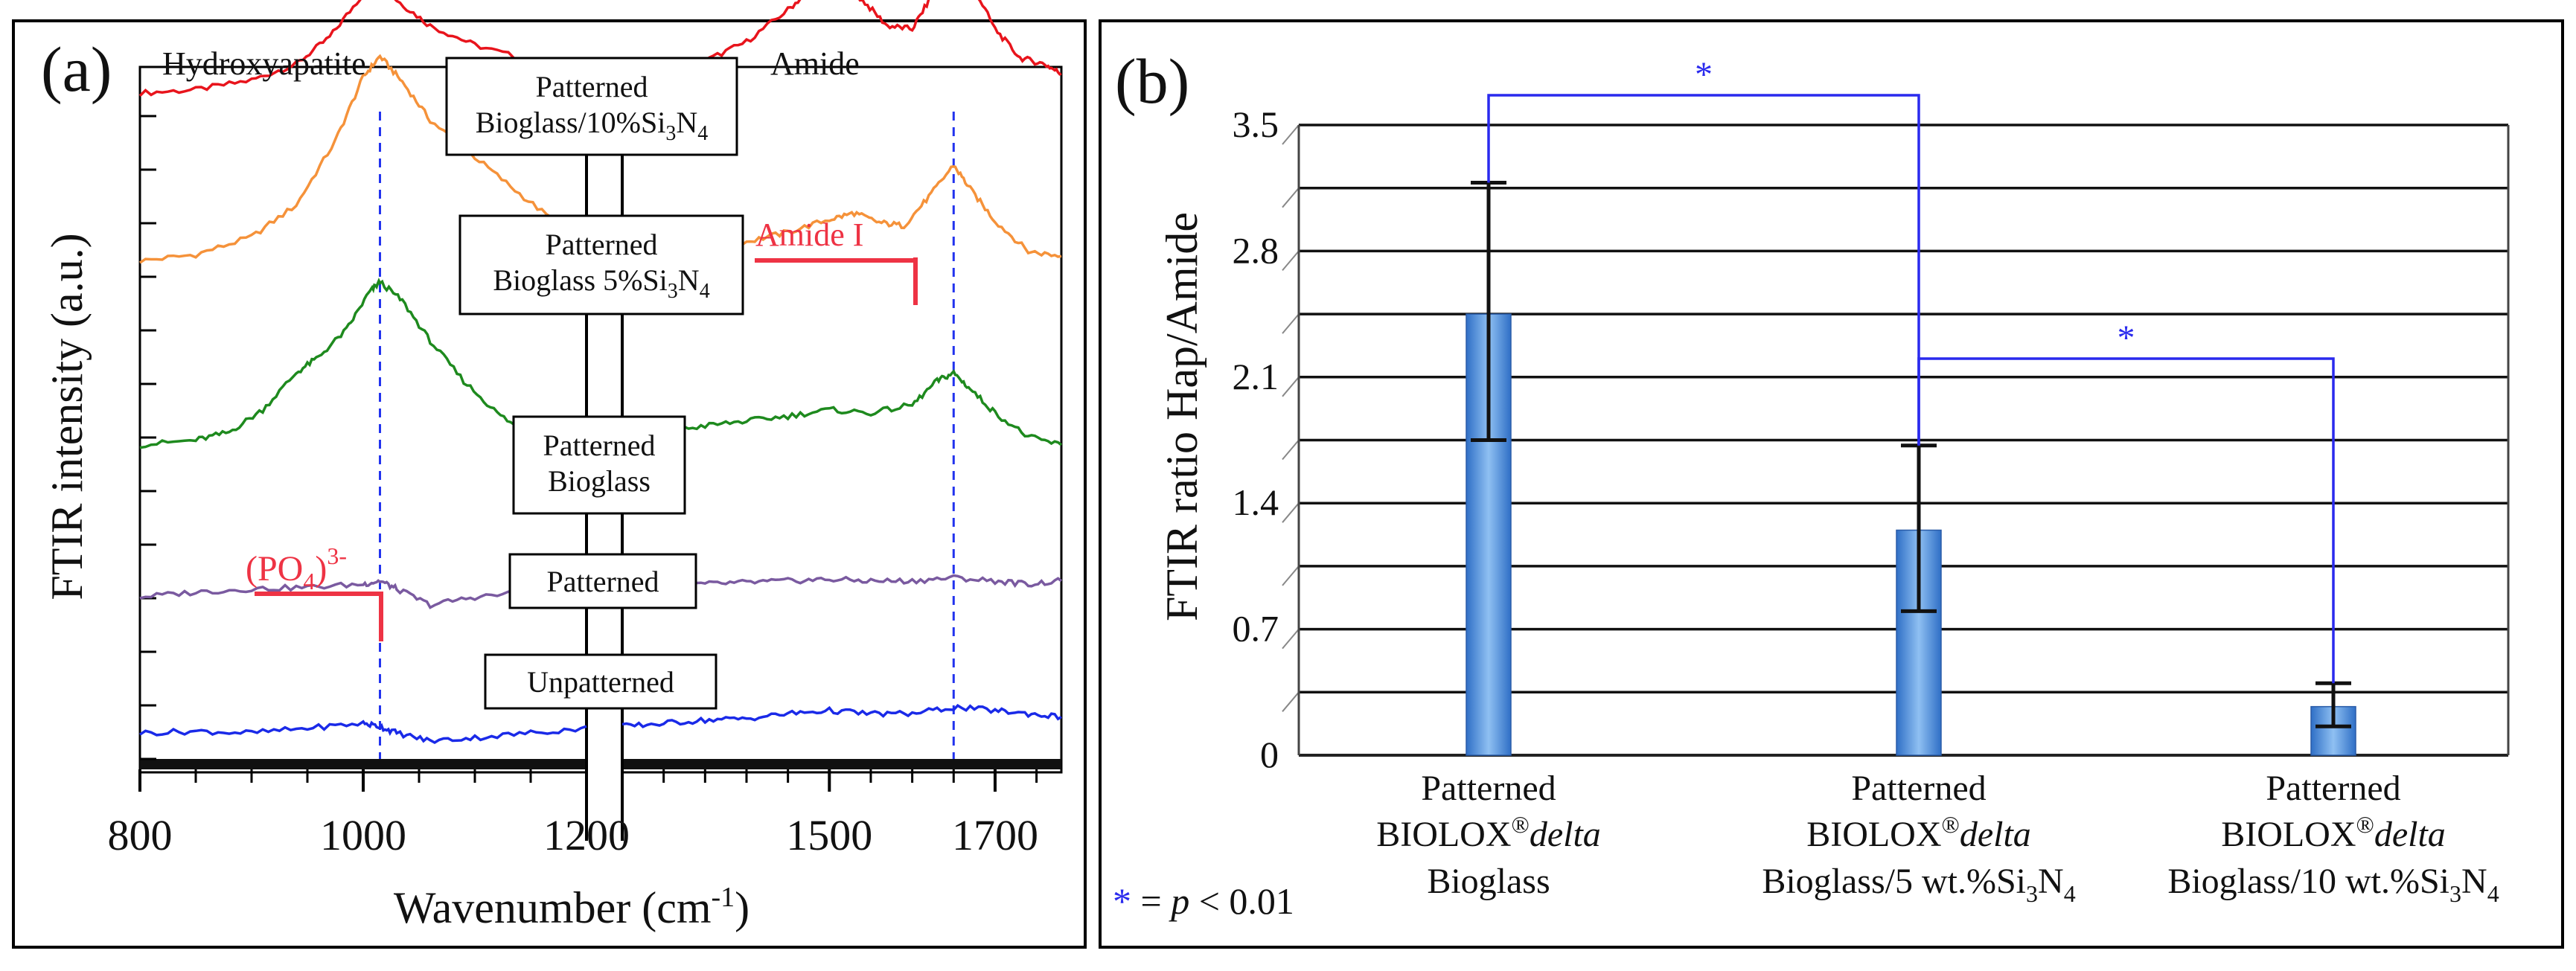 Image resolution: width=2576 pixels, height=971 pixels. What do you see at coordinates (67, 416) in the screenshot?
I see `panel-a-y-axis-label: FTIR intensity (a.u.)` at bounding box center [67, 416].